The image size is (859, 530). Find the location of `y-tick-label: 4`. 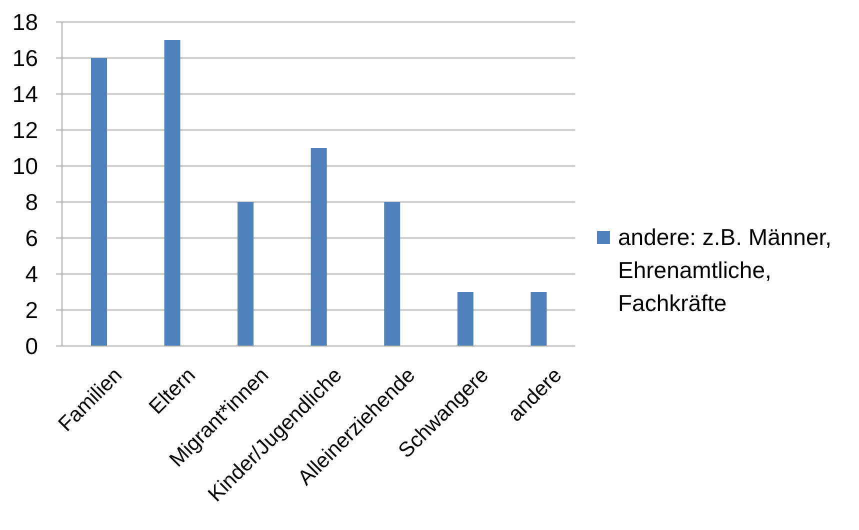

y-tick-label: 4 is located at coordinates (31, 274).